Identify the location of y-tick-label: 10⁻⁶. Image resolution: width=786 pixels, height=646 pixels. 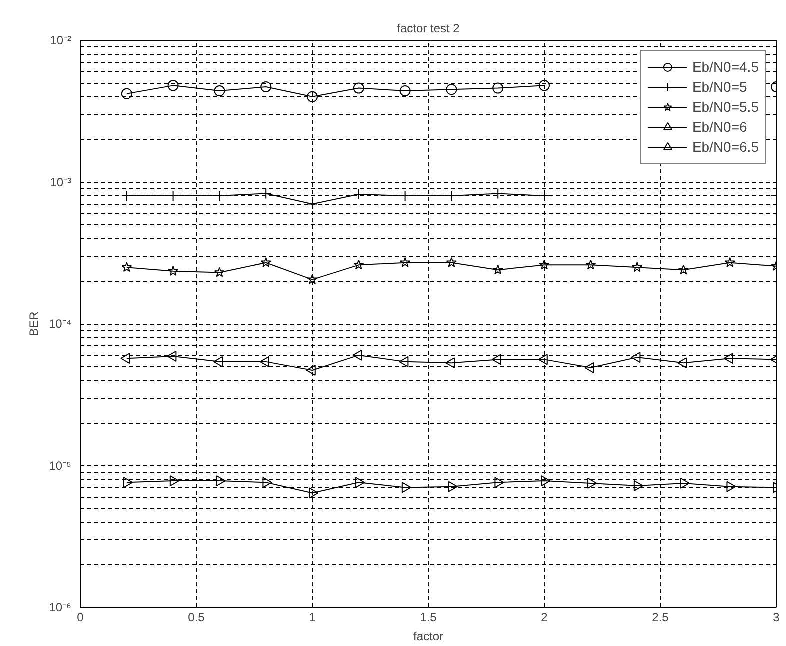
(60, 607).